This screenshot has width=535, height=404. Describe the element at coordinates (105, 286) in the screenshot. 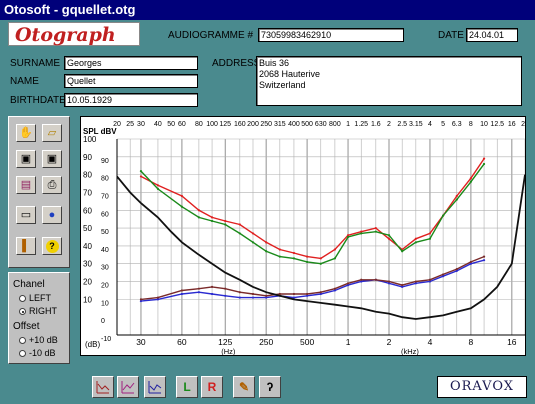

I see `y-tick-label-secondary: 20` at that location.